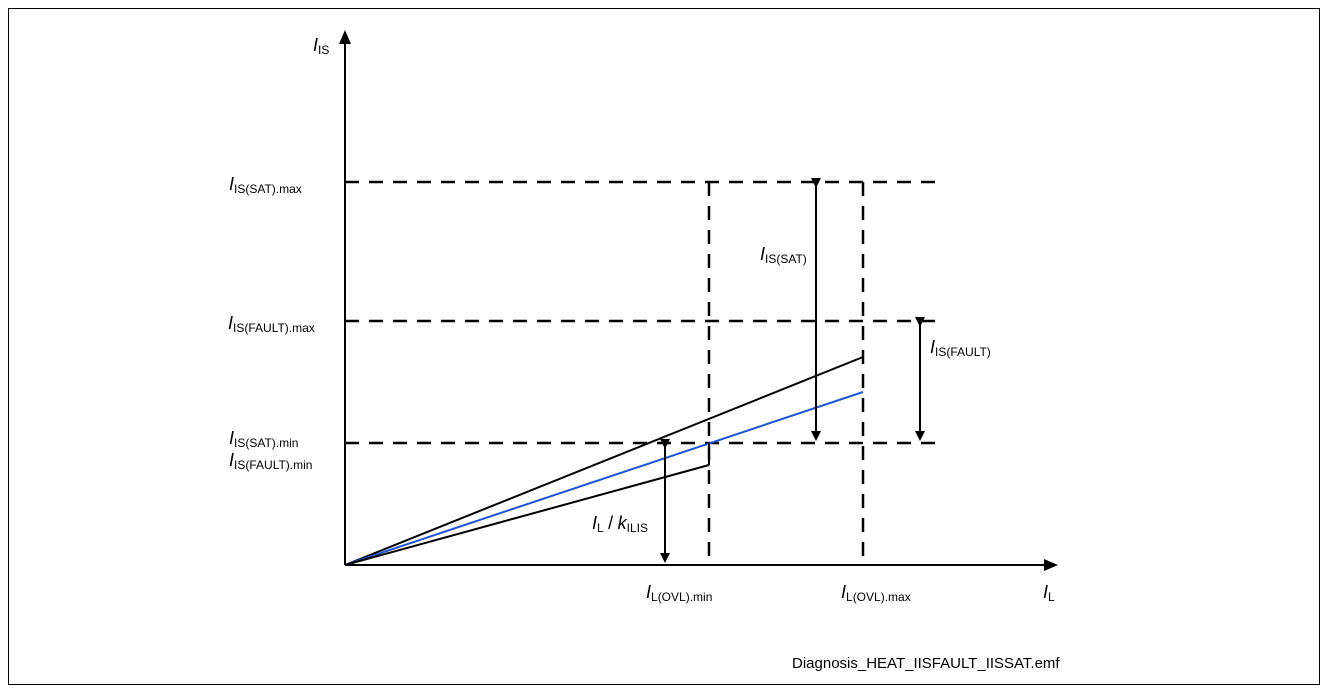 This screenshot has width=1330, height=693. Describe the element at coordinates (345, 37) in the screenshot. I see `y-axis-arrow` at that location.